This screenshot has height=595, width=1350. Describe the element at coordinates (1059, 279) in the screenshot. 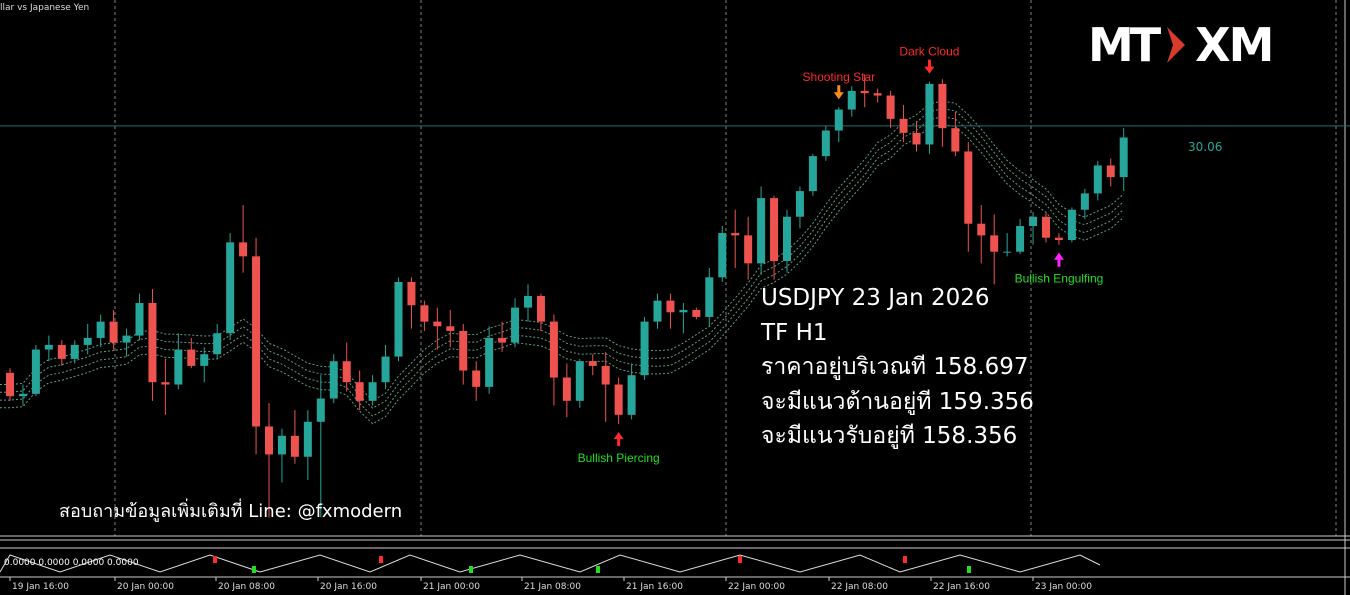

I see `pattern-label: Bullish Engulfing` at that location.